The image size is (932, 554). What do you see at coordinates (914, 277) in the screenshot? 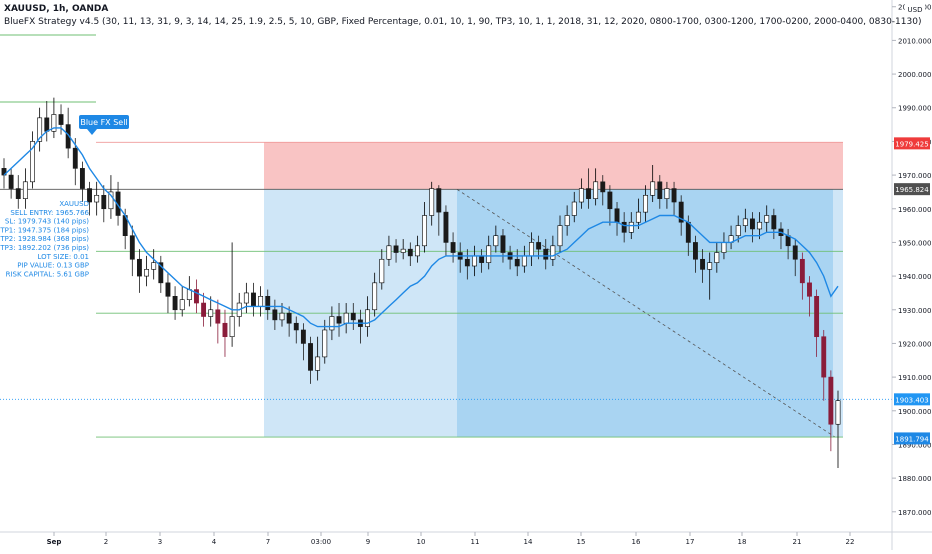
I see `price-tick-label: 1940.000` at bounding box center [914, 277].